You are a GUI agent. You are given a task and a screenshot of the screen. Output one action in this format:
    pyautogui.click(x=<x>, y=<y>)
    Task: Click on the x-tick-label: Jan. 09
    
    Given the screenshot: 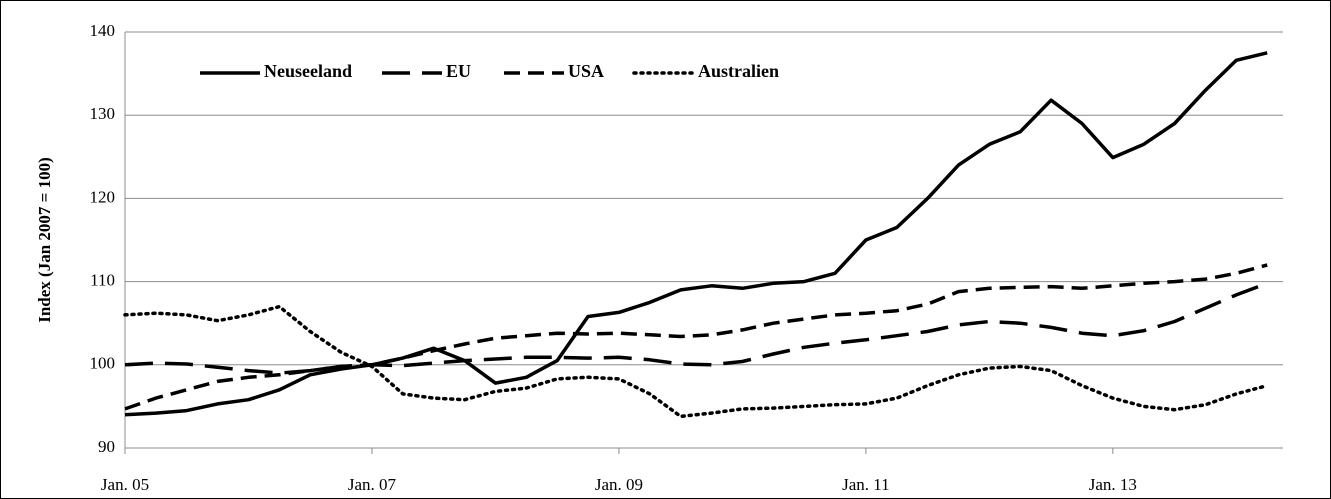 What is the action you would take?
    pyautogui.click(x=619, y=484)
    